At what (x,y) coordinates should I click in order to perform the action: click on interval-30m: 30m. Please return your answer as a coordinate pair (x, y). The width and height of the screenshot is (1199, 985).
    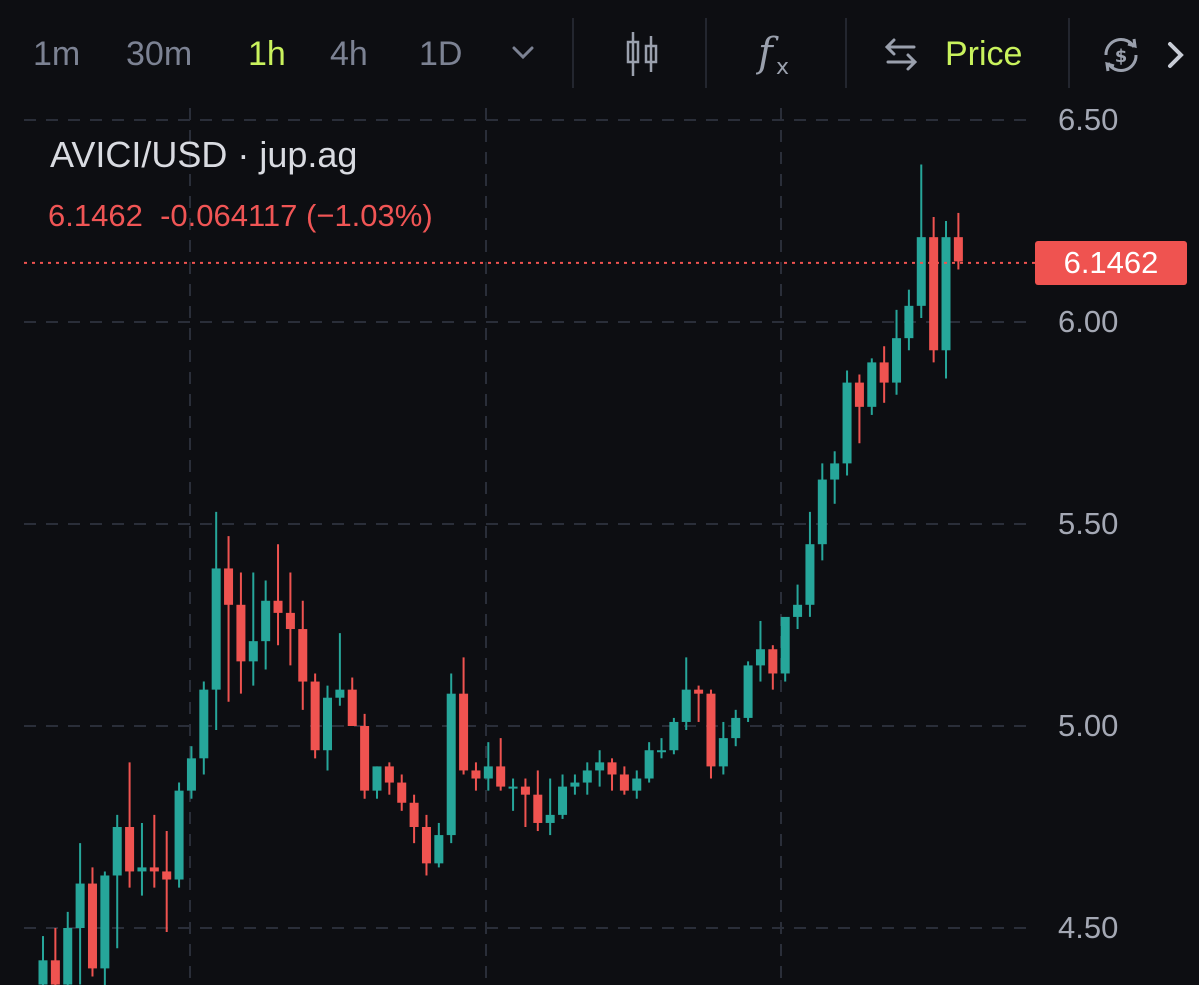
    Looking at the image, I should click on (159, 54).